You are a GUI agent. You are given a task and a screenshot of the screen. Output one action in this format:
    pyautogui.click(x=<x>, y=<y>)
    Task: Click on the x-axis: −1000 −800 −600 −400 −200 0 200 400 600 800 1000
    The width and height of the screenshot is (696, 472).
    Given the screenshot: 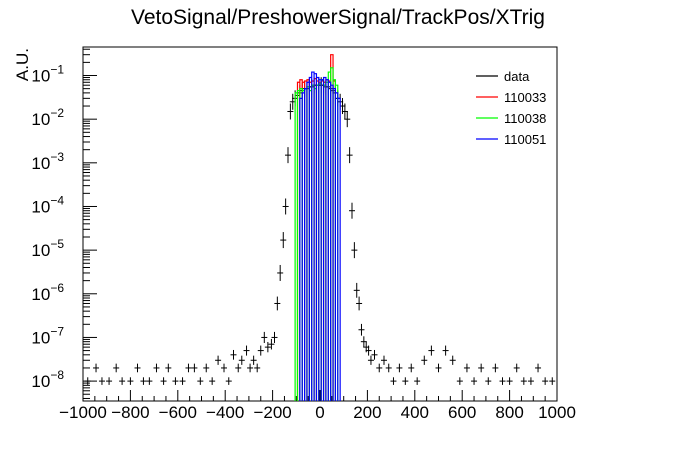 What is the action you would take?
    pyautogui.click(x=317, y=406)
    